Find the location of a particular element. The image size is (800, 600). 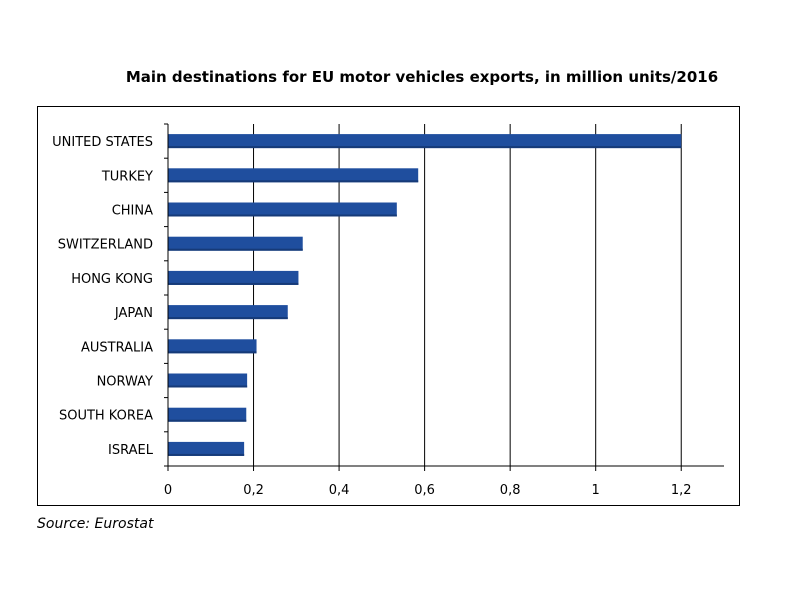

x-tick-label: 1,2 is located at coordinates (681, 490).